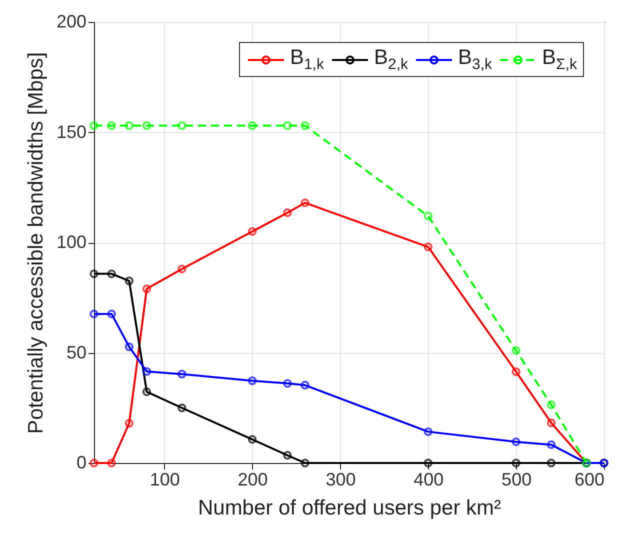  I want to click on y-axis-title: Potentially accessible bandwidths [Mbps], so click(36, 243).